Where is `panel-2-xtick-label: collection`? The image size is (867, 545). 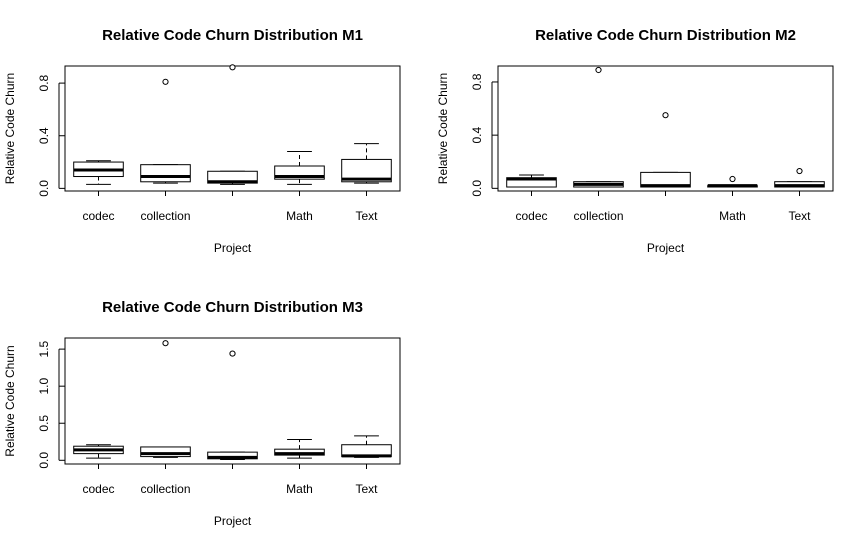 panel-2-xtick-label: collection is located at coordinates (598, 216).